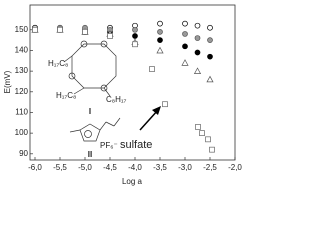  Describe the element at coordinates (85, 167) in the screenshot. I see `x-tick-label: -5,0` at that location.